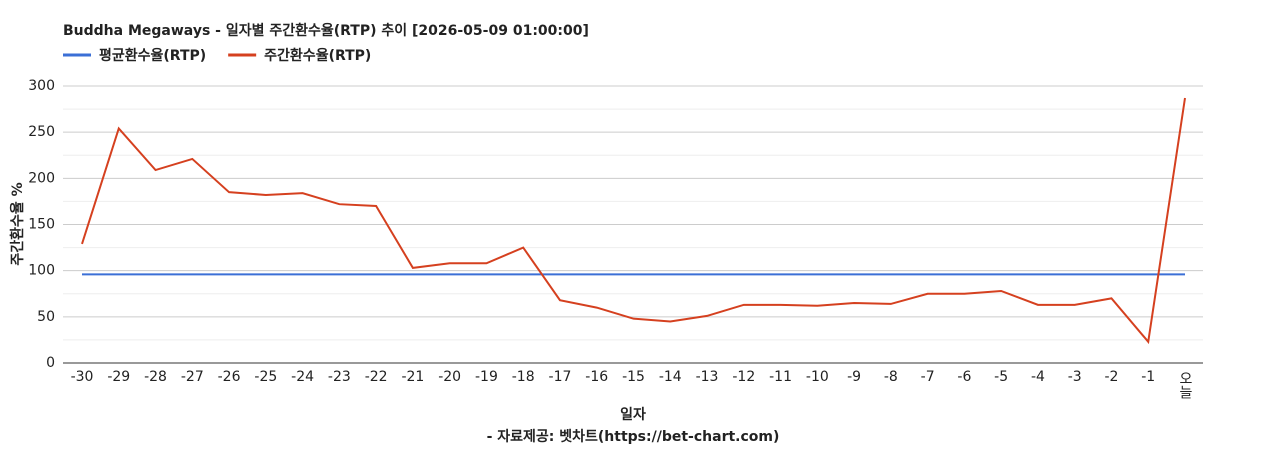 The width and height of the screenshot is (1268, 450). I want to click on x-tick-label: -13, so click(707, 377).